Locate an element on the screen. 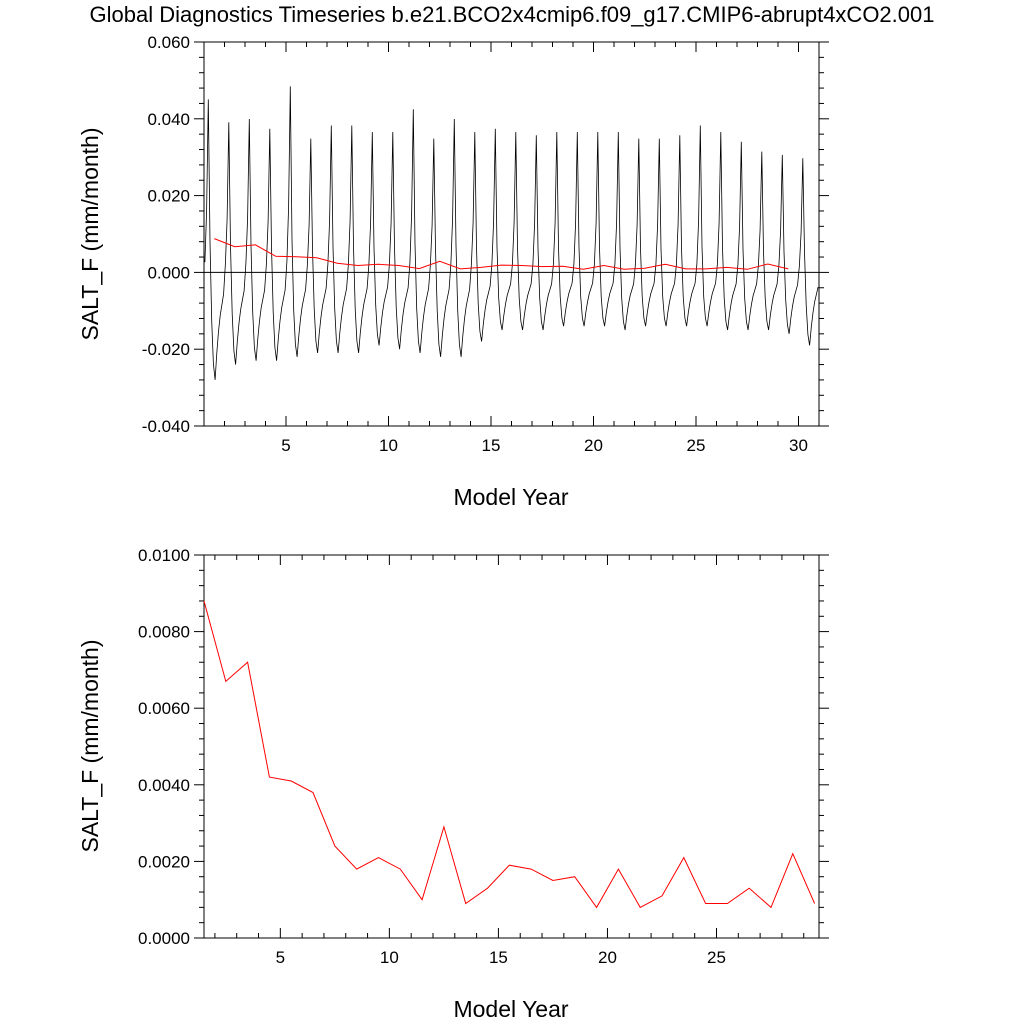 Image resolution: width=1024 pixels, height=1024 pixels. bottom-x-axis-title: Model Year is located at coordinates (510, 1009).